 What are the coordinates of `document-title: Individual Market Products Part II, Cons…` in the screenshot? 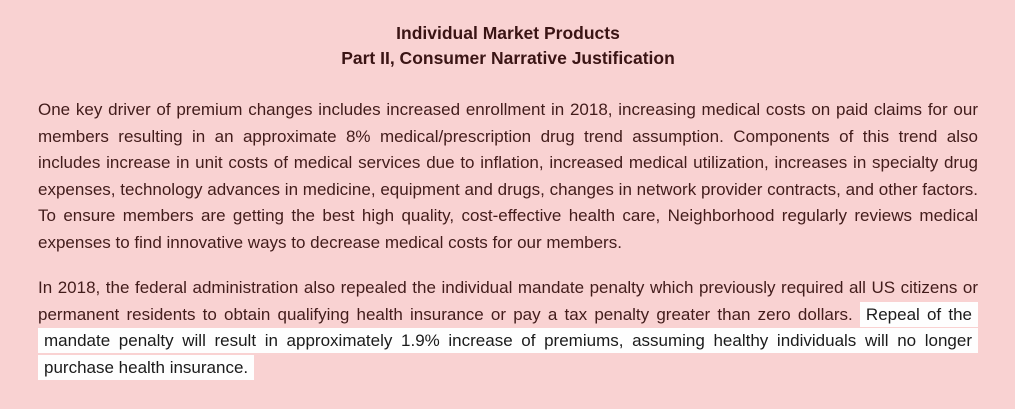 It's located at (508, 46).